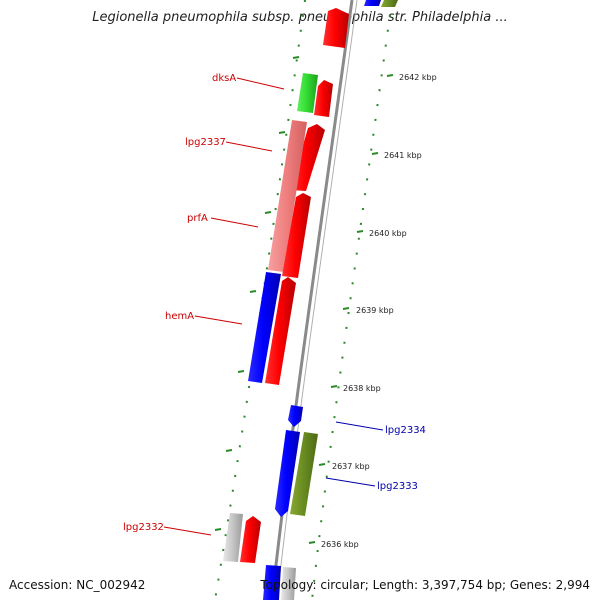  Describe the element at coordinates (197, 218) in the screenshot. I see `gene-label-prfa: prfA` at that location.